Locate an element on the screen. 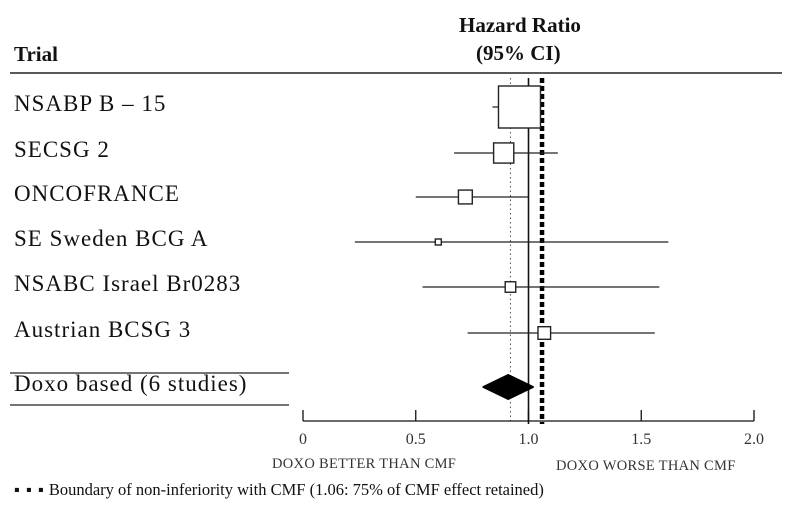 The image size is (795, 505). pooled-diamond is located at coordinates (508, 387).